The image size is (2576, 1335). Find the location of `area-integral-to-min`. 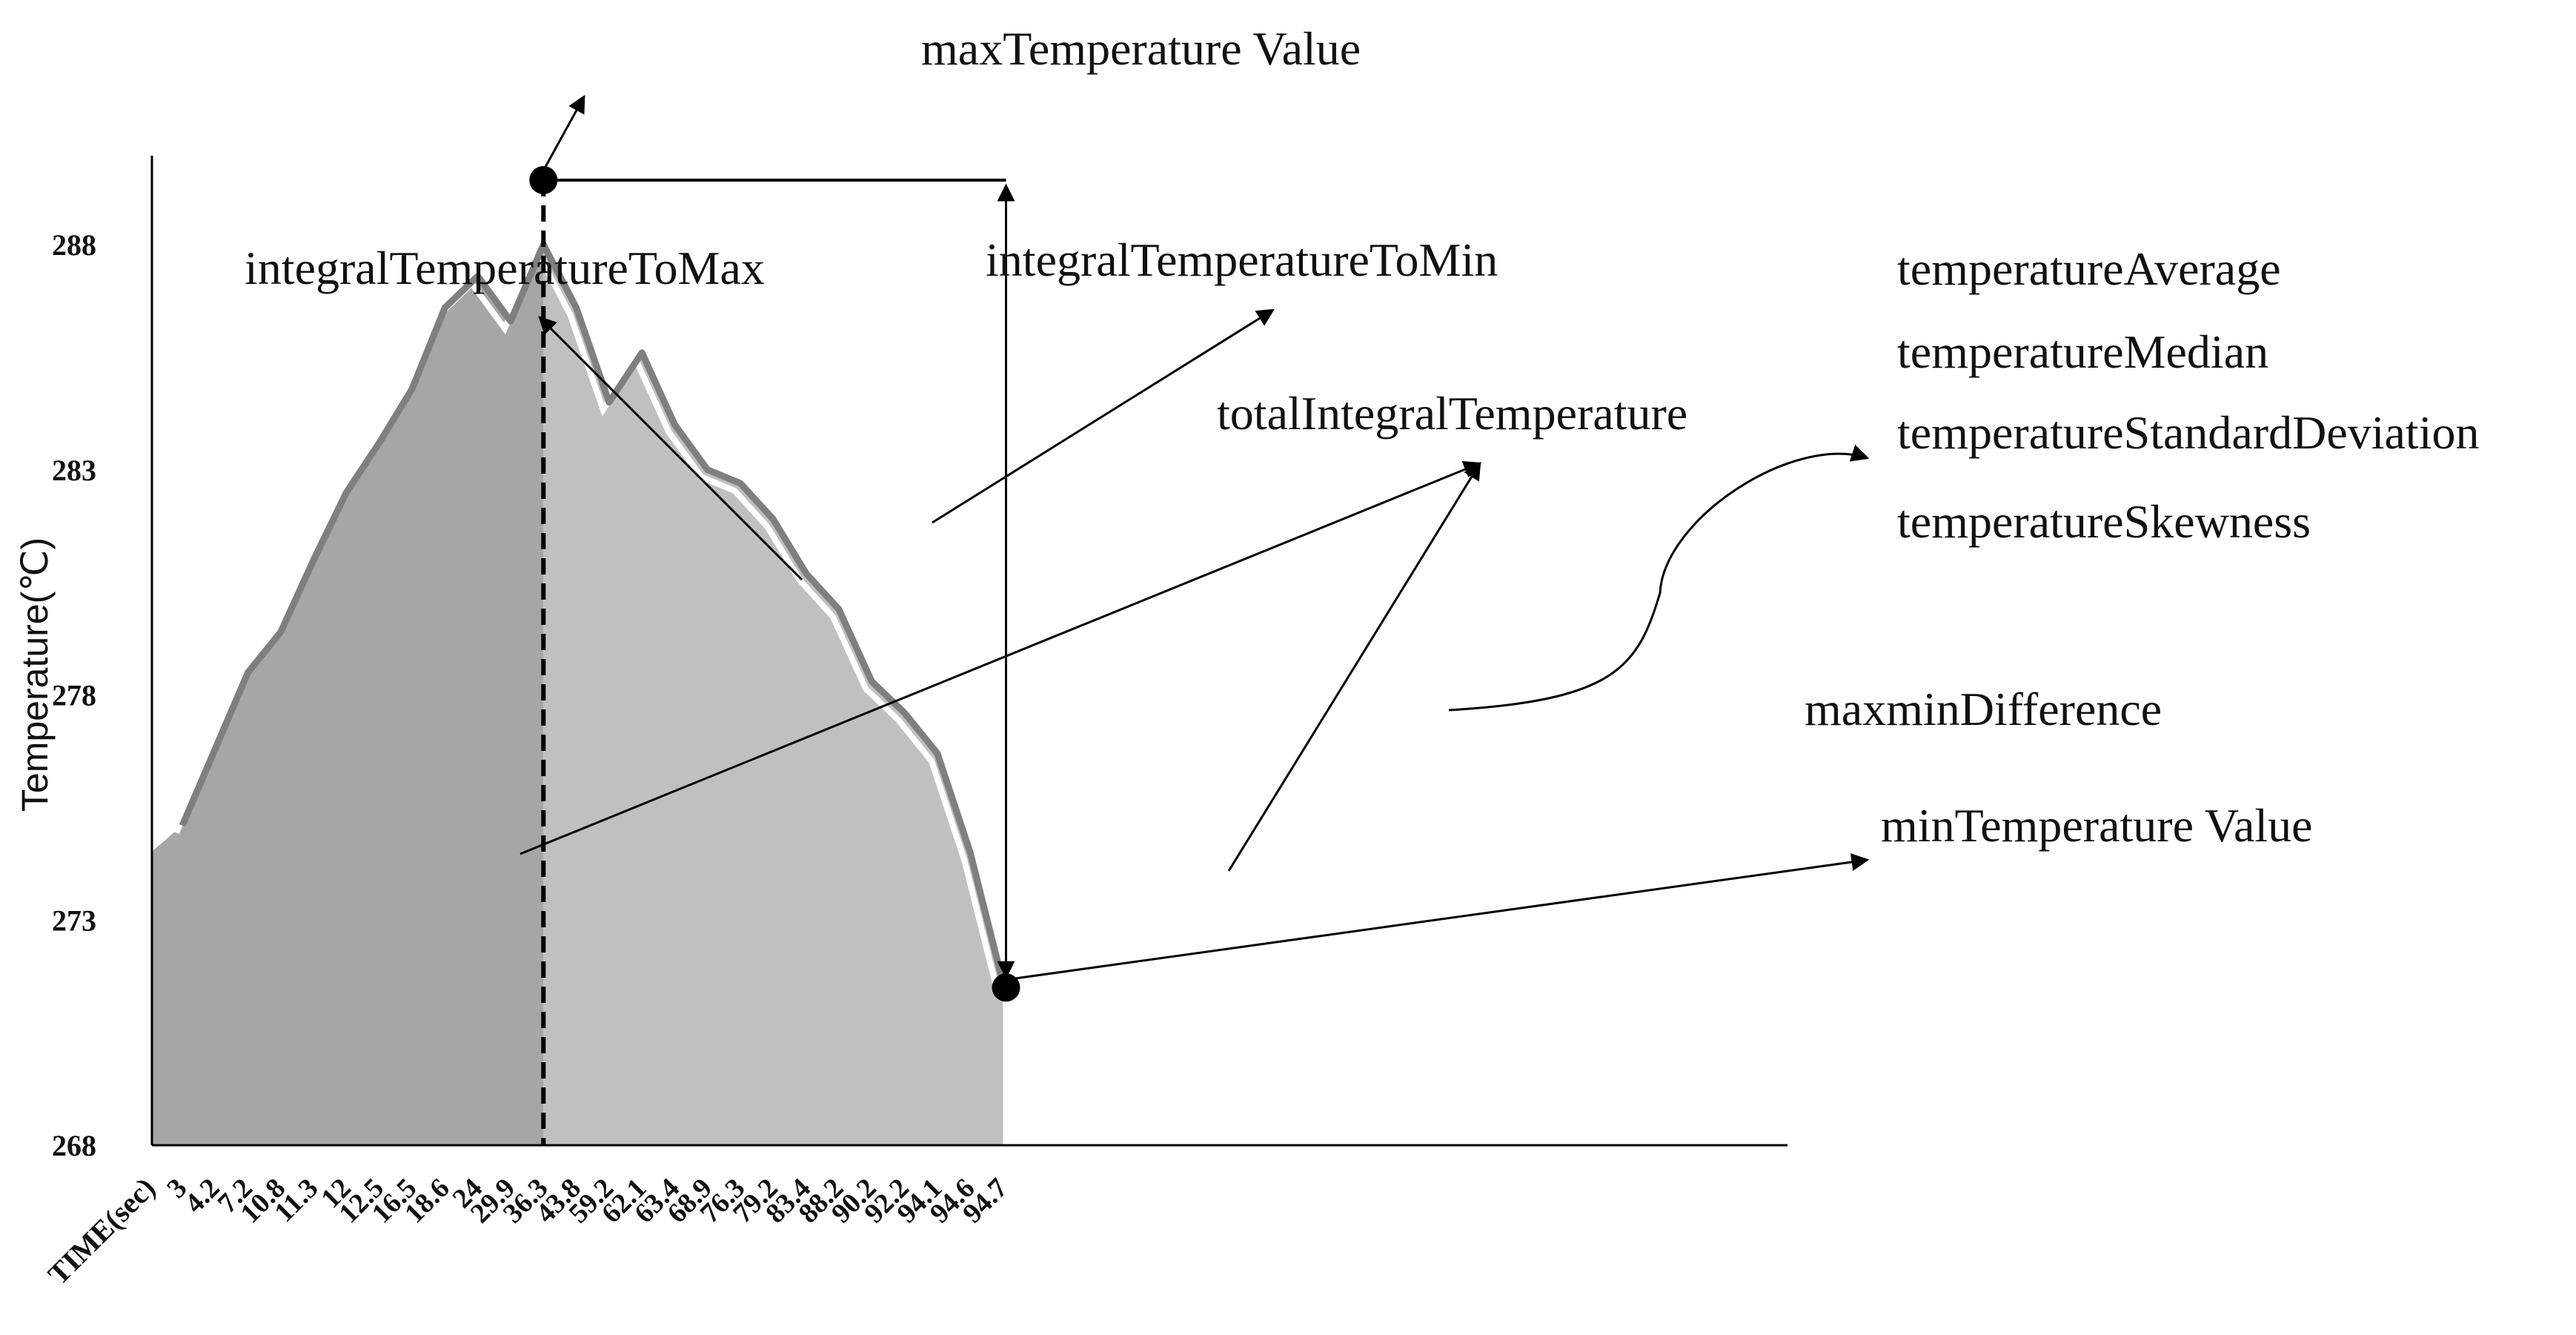

area-integral-to-min is located at coordinates (773, 695).